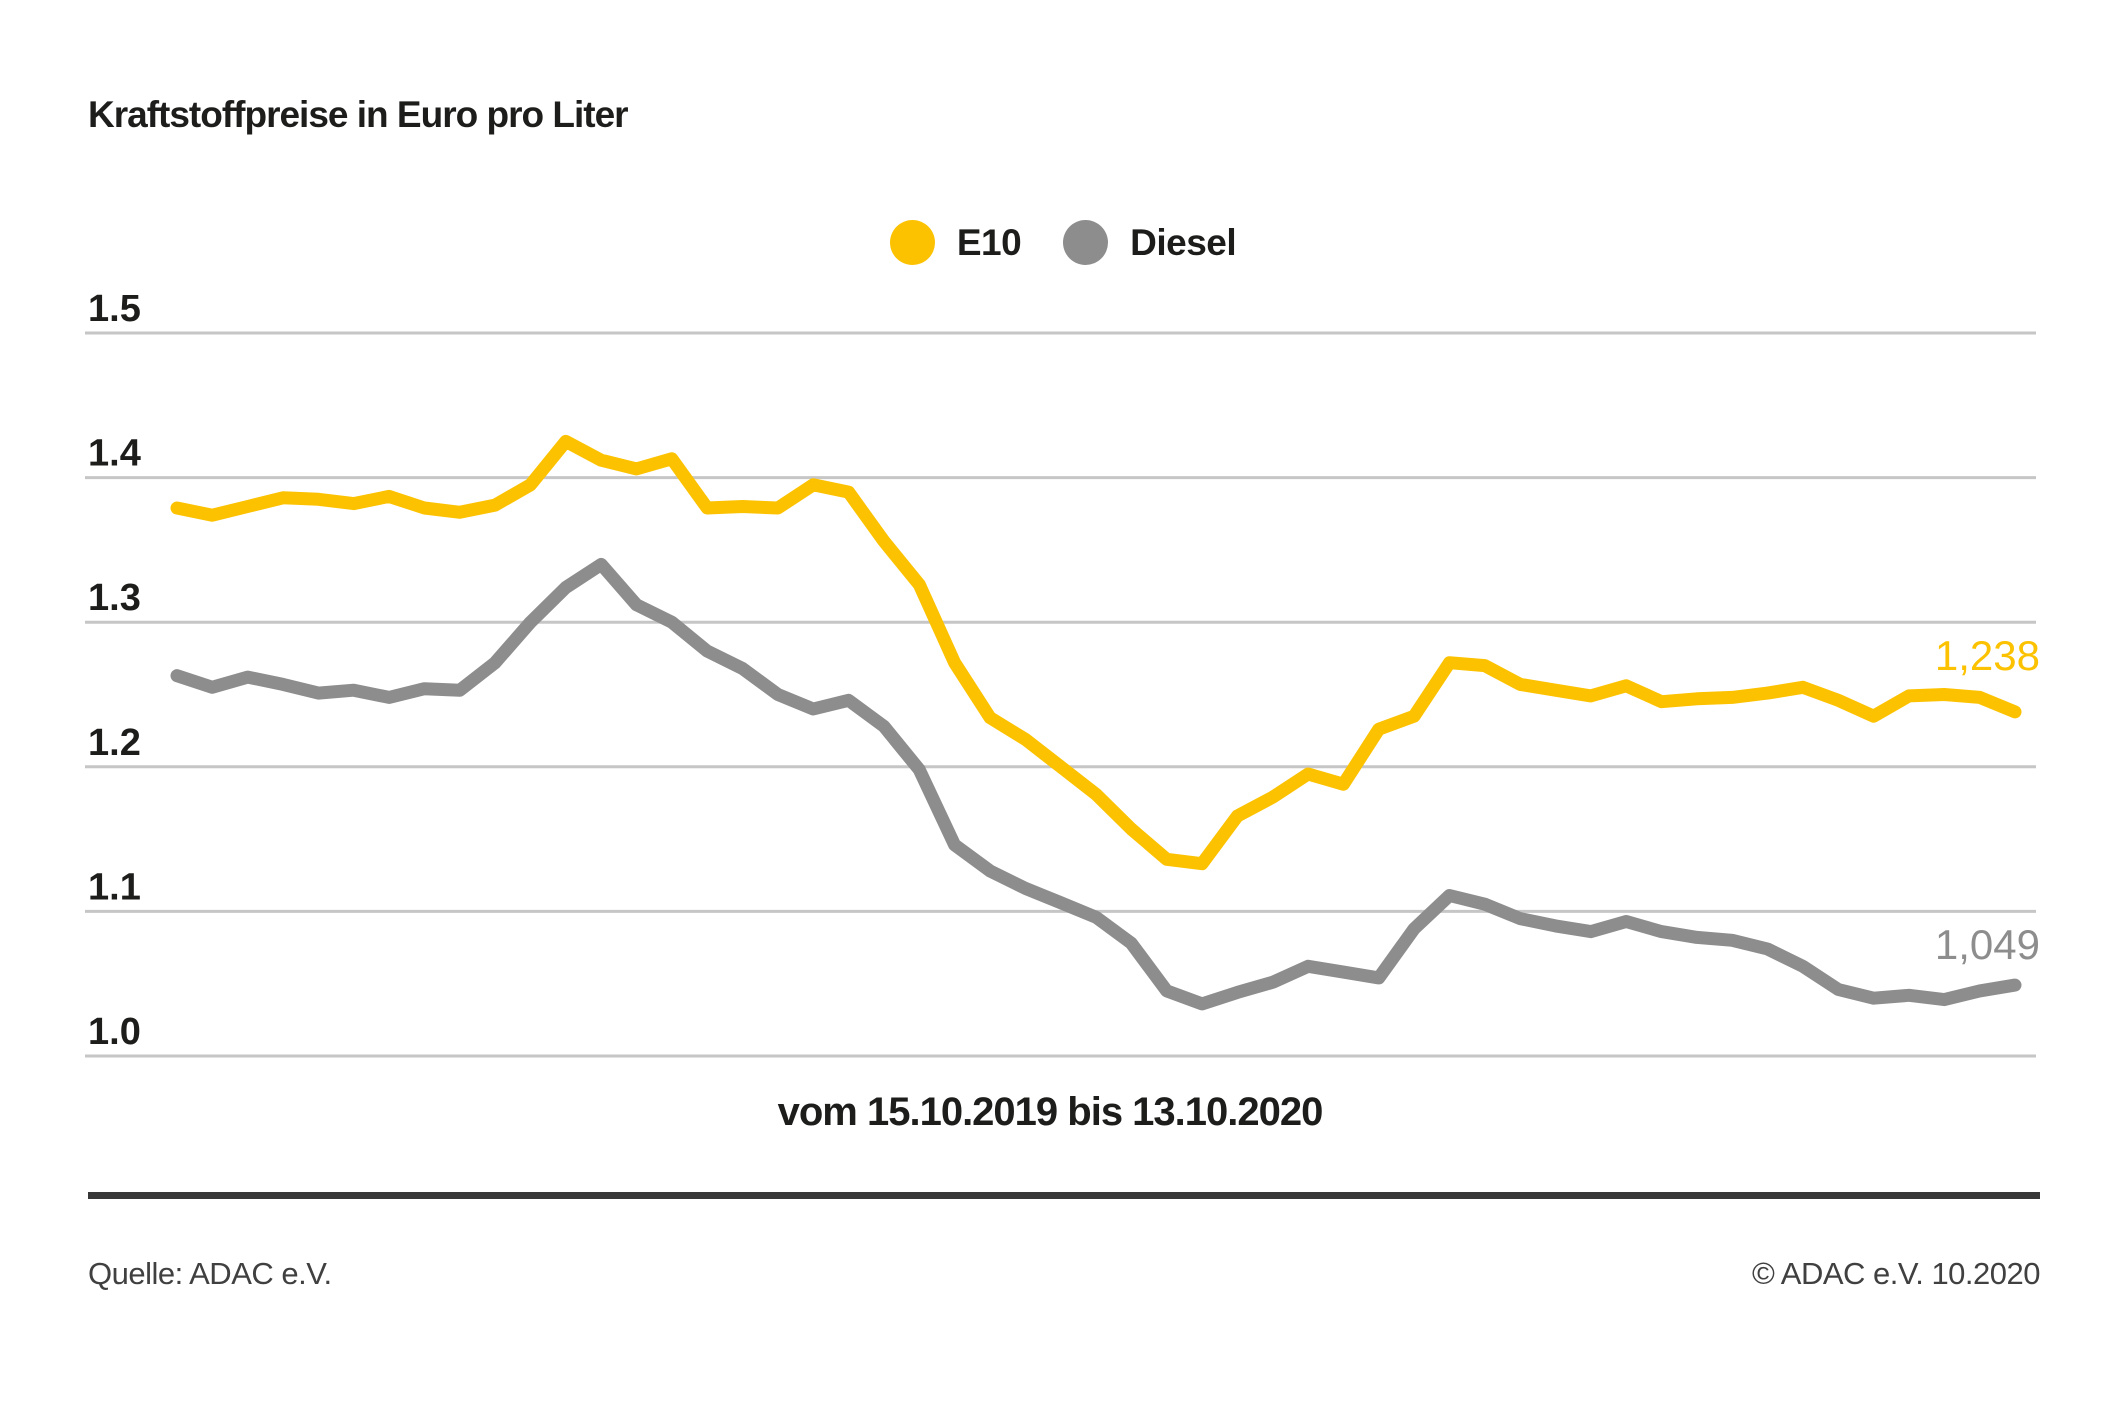  Describe the element at coordinates (1050, 1112) in the screenshot. I see `x-axis-range-label: vom 15.10.2019 bis 13.10.2020` at that location.